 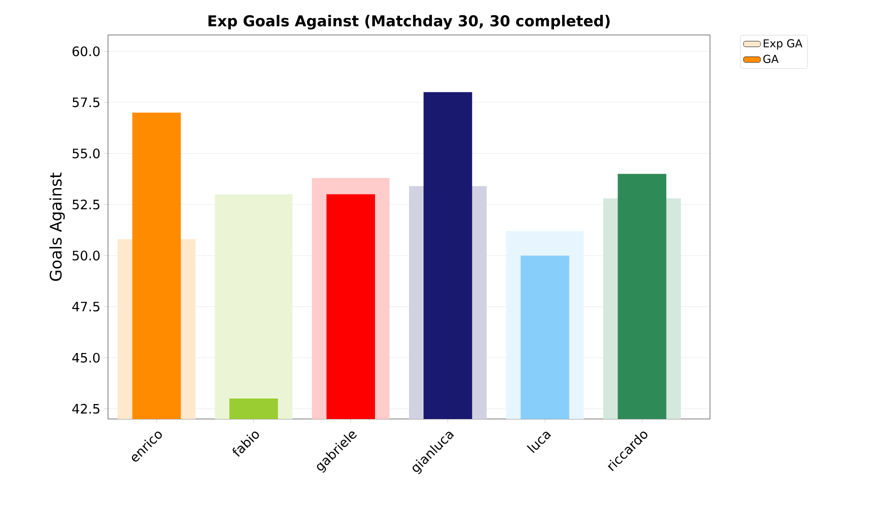 What do you see at coordinates (86, 357) in the screenshot?
I see `y-tick-label: 45.0` at bounding box center [86, 357].